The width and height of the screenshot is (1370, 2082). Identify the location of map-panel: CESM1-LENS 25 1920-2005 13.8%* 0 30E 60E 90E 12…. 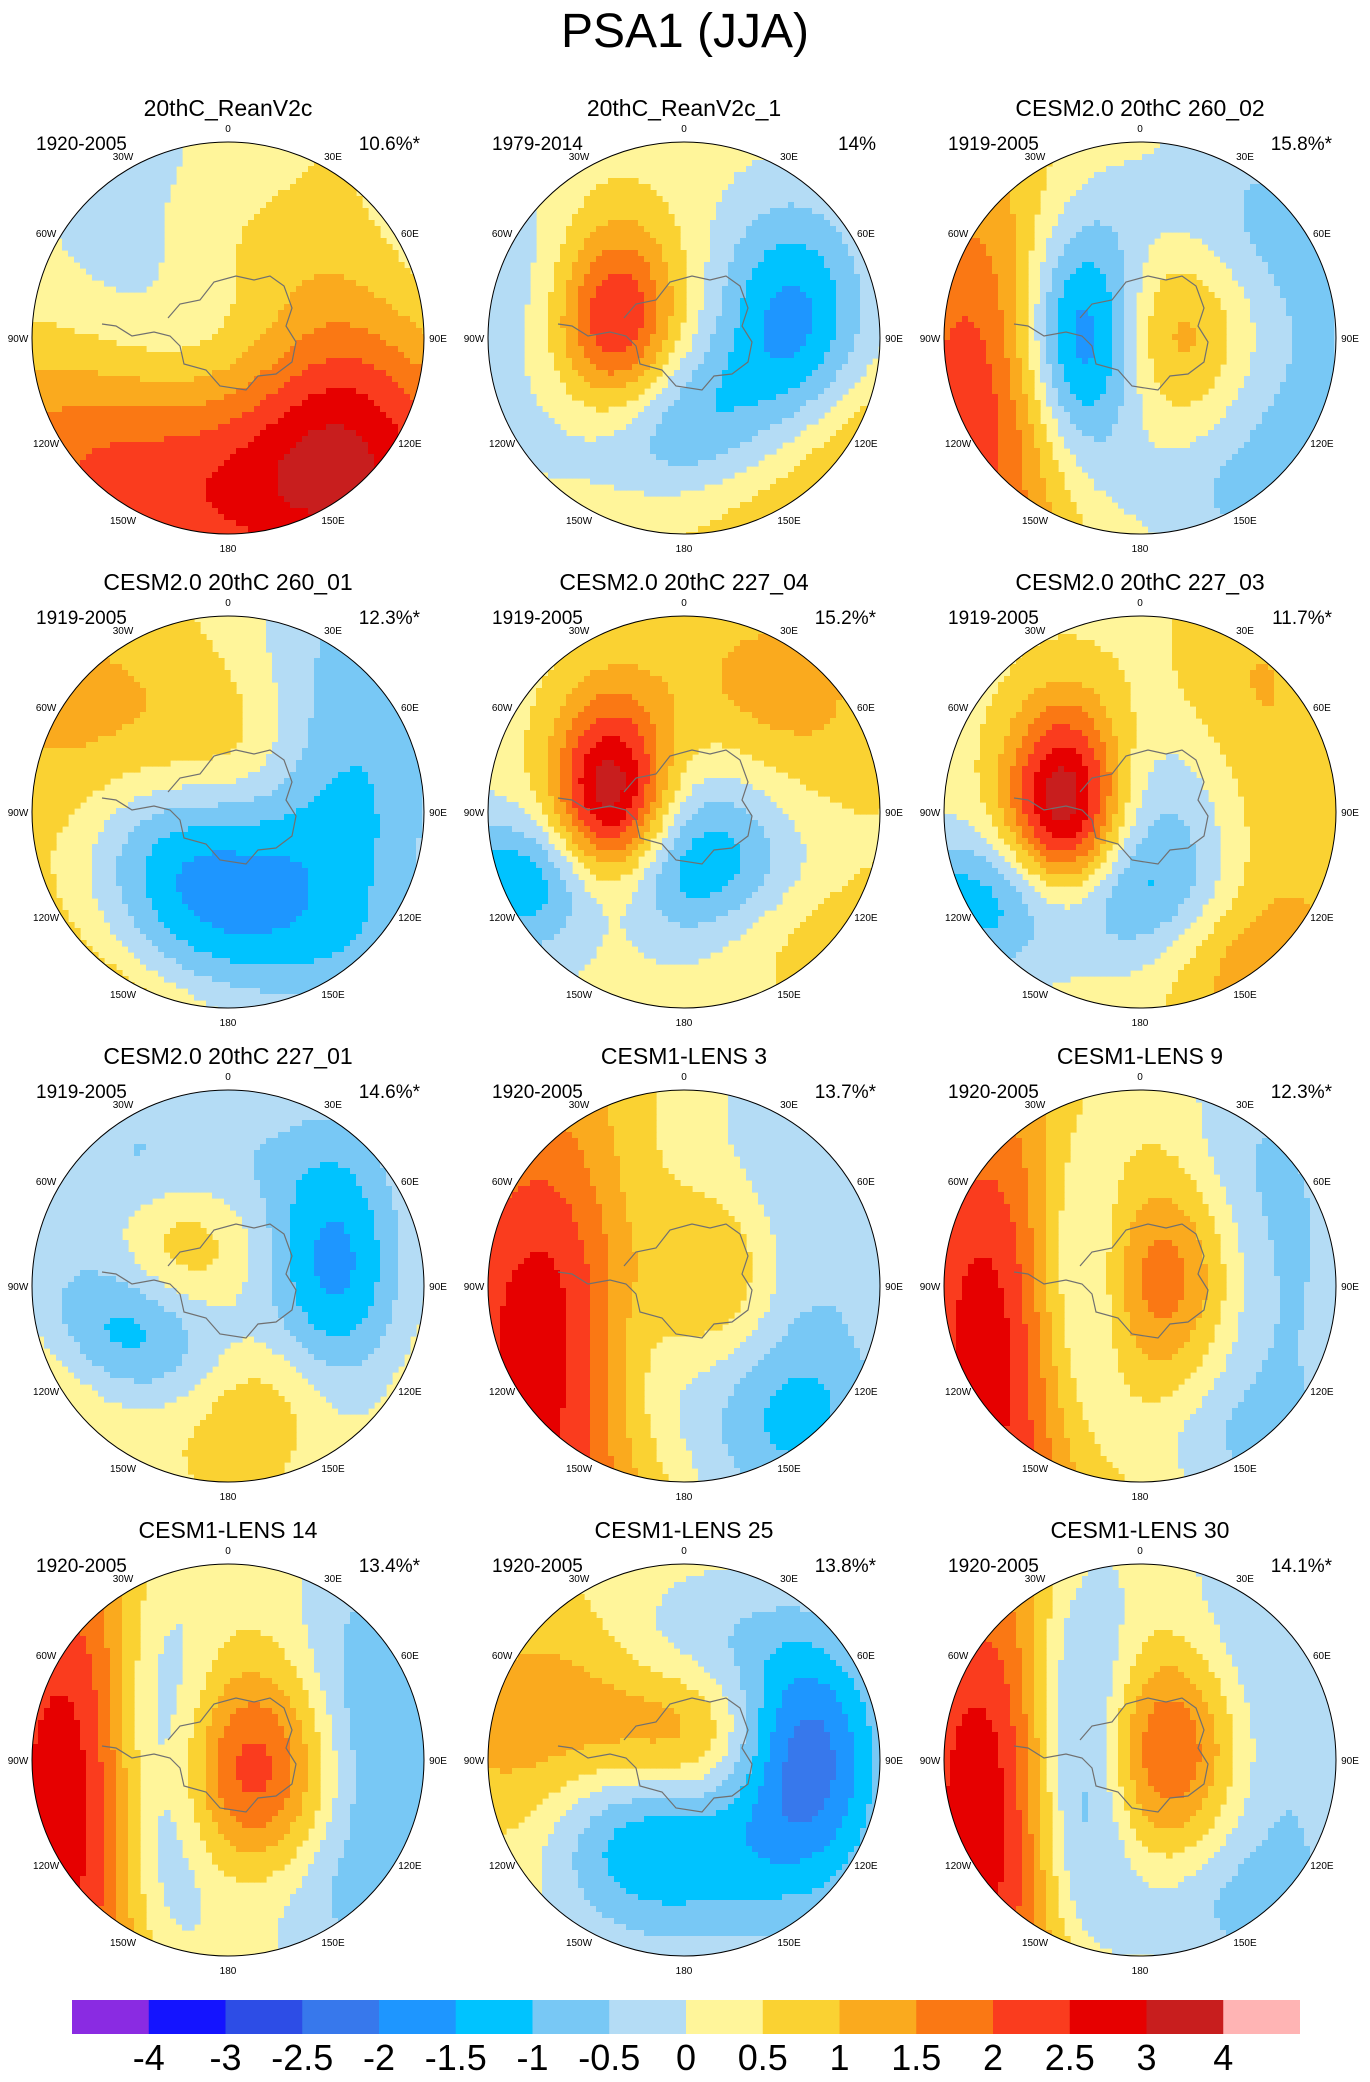
(684, 1739).